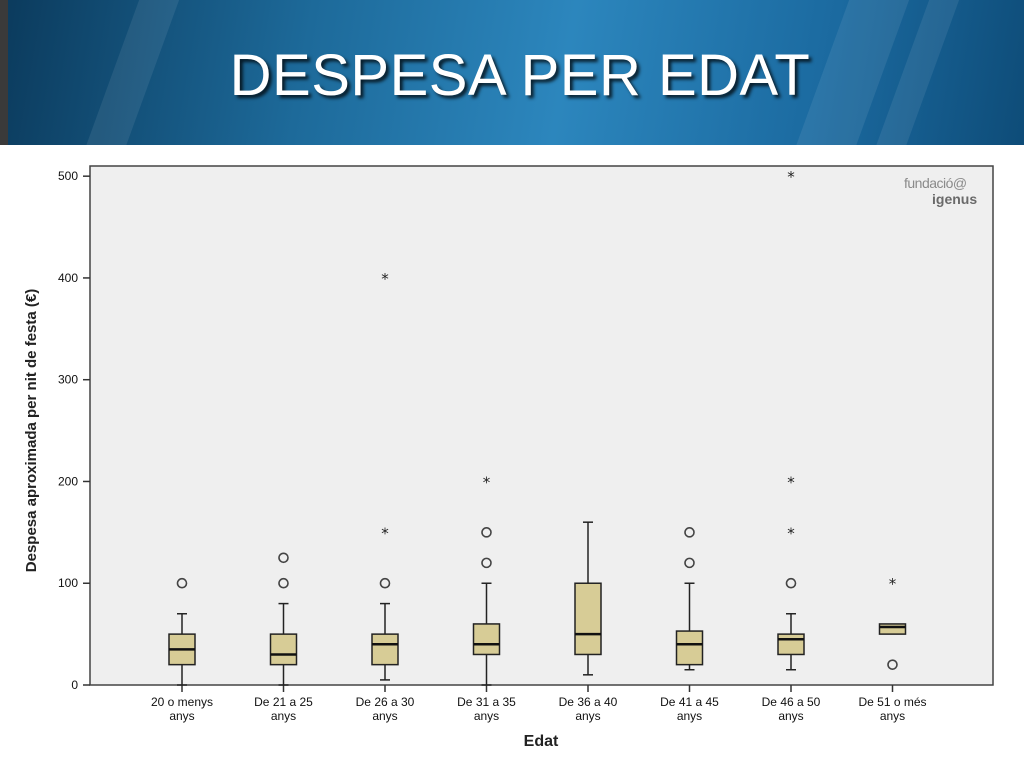 The height and width of the screenshot is (768, 1024). Describe the element at coordinates (588, 702) in the screenshot. I see `x-tick-label: De 36 a 40` at that location.